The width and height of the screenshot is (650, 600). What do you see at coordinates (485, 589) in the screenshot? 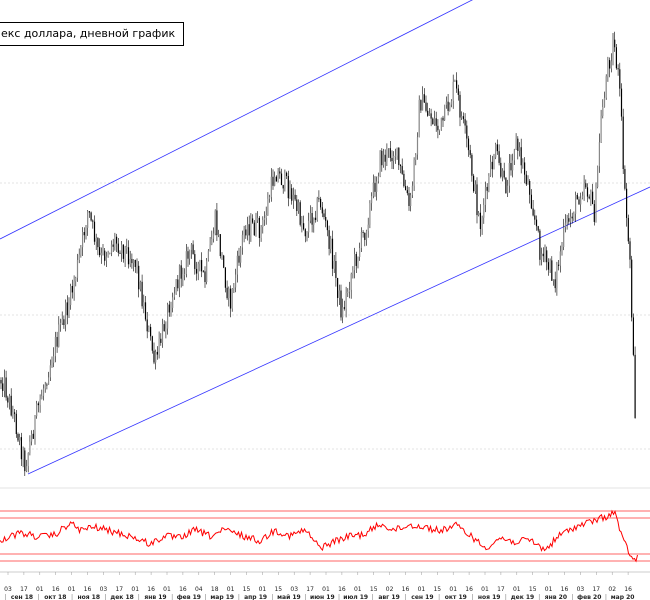
I see `day-tick-label: 01` at bounding box center [485, 589].